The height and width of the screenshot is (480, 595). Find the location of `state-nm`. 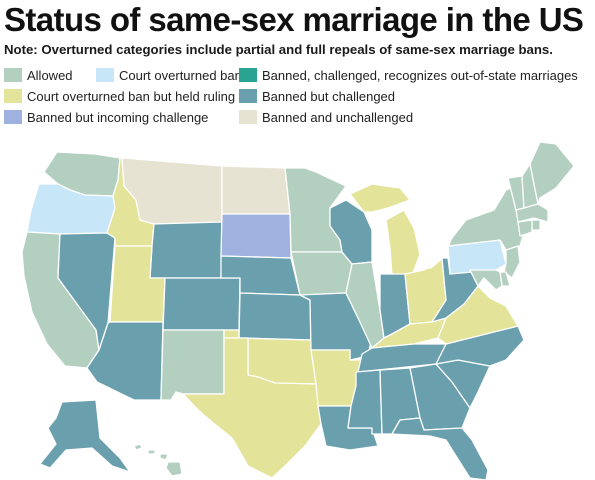

state-nm is located at coordinates (192, 365).